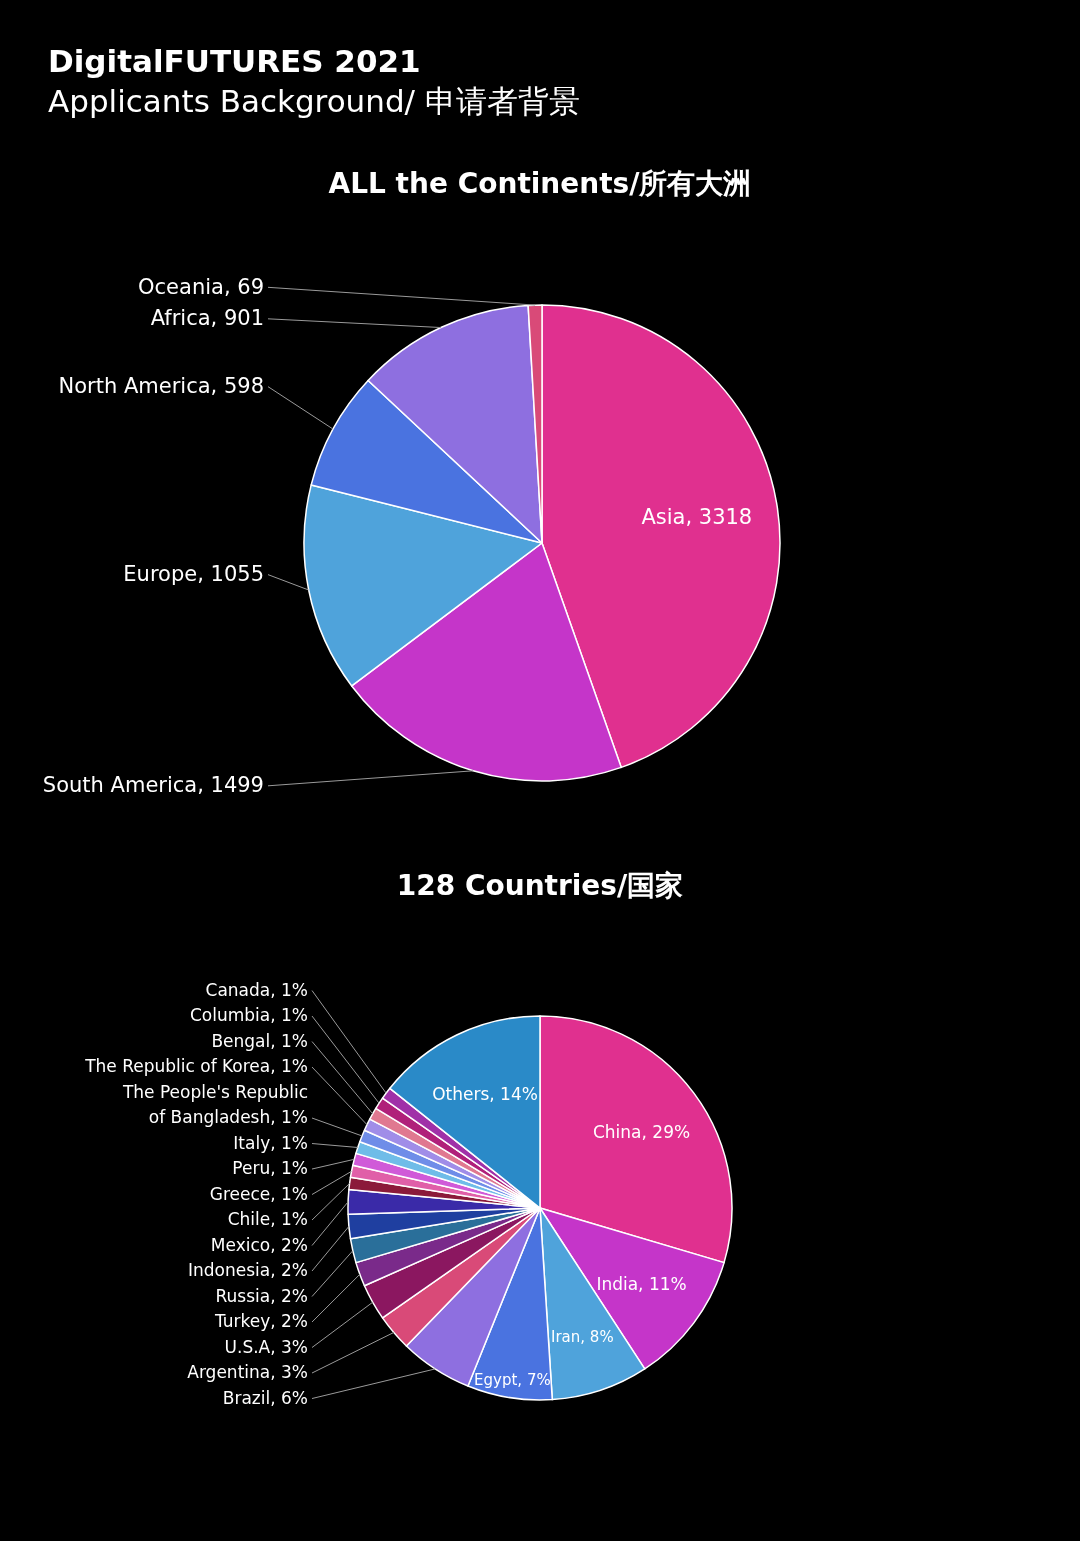 This screenshot has height=1541, width=1080. What do you see at coordinates (540, 885) in the screenshot?
I see `title: 128 Countries/国家` at bounding box center [540, 885].